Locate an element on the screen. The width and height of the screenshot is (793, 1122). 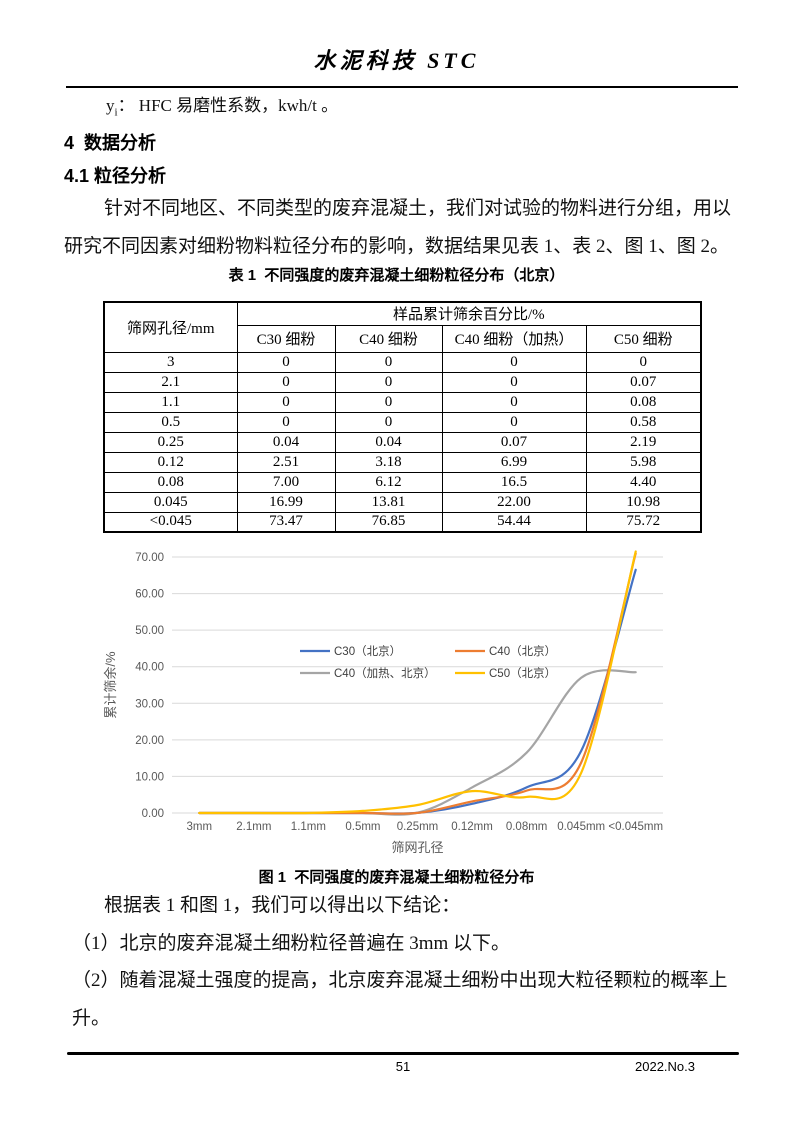
series-line-C40（加热、北京） is located at coordinates (417, 742).